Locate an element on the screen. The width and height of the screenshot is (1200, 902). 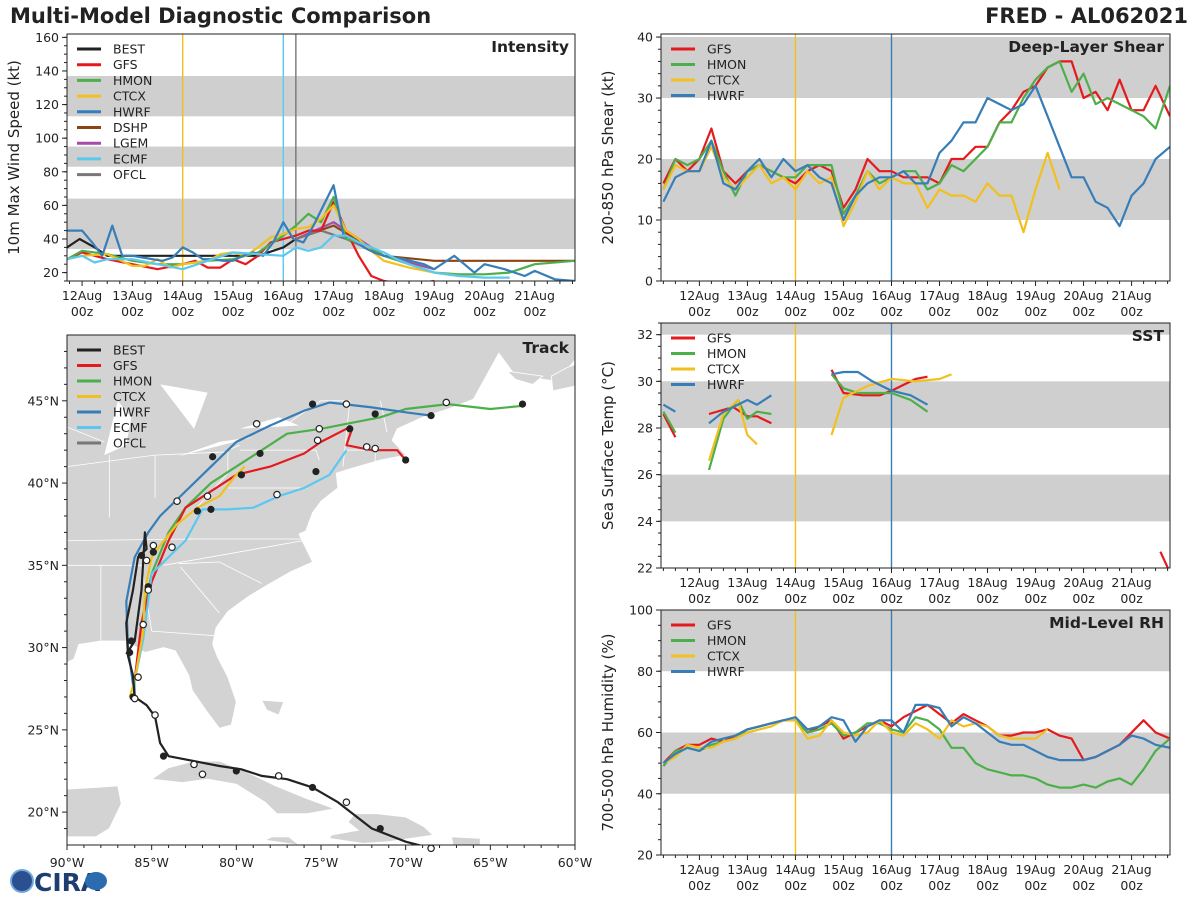
track-xtick-label: 65°W is located at coordinates (490, 862).